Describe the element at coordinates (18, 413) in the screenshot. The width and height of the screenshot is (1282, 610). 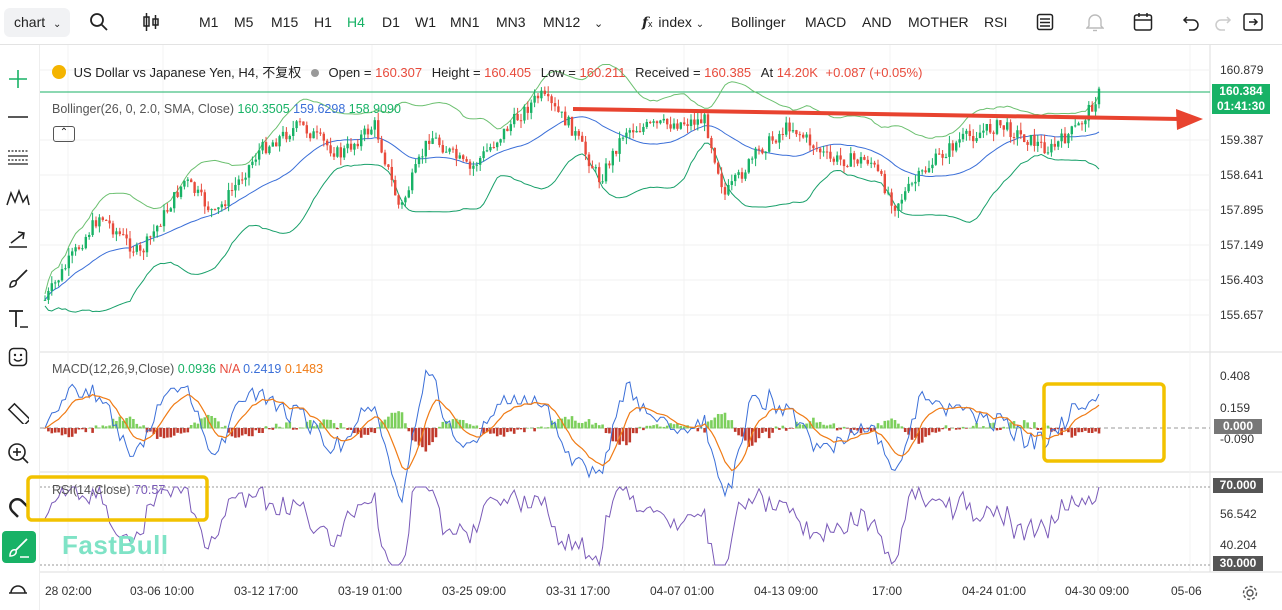
I see `ruler-tool` at that location.